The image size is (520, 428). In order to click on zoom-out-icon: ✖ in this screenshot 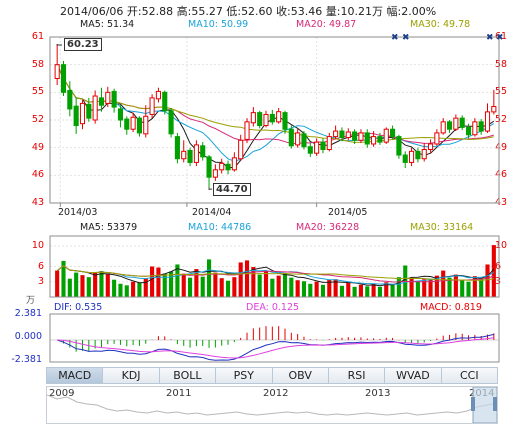, I will do `click(406, 38)`.